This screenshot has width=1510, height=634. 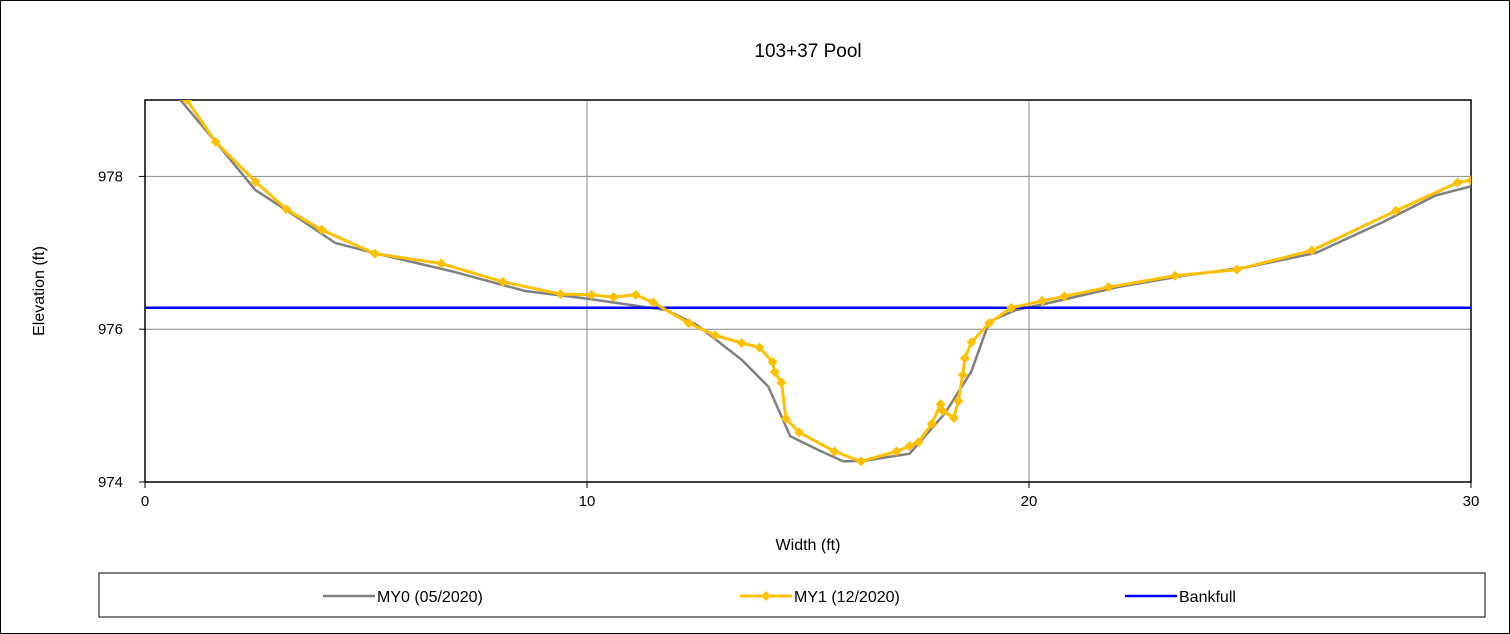 What do you see at coordinates (808, 545) in the screenshot?
I see `x-axis-title: Width (ft)` at bounding box center [808, 545].